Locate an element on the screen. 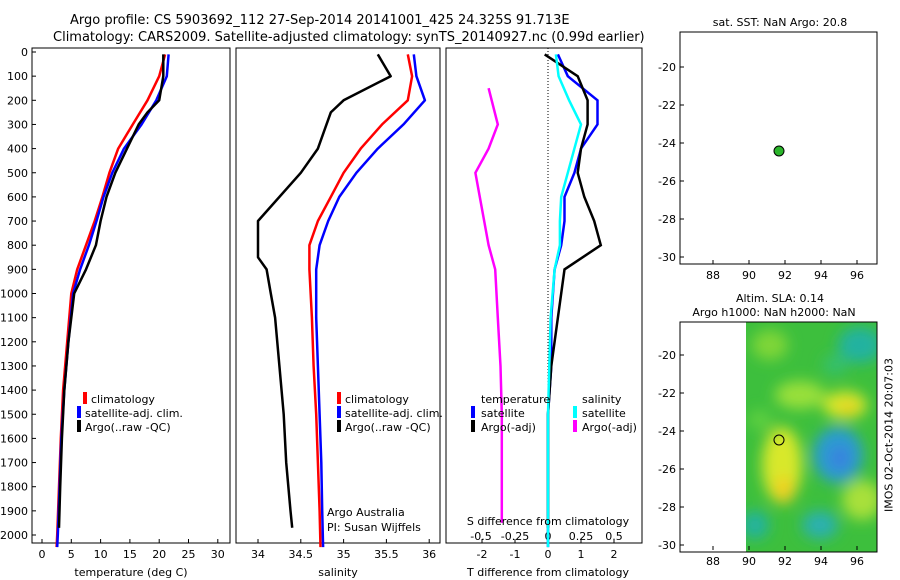 This screenshot has width=900, height=580. x-tick-label: 25 is located at coordinates (189, 554).